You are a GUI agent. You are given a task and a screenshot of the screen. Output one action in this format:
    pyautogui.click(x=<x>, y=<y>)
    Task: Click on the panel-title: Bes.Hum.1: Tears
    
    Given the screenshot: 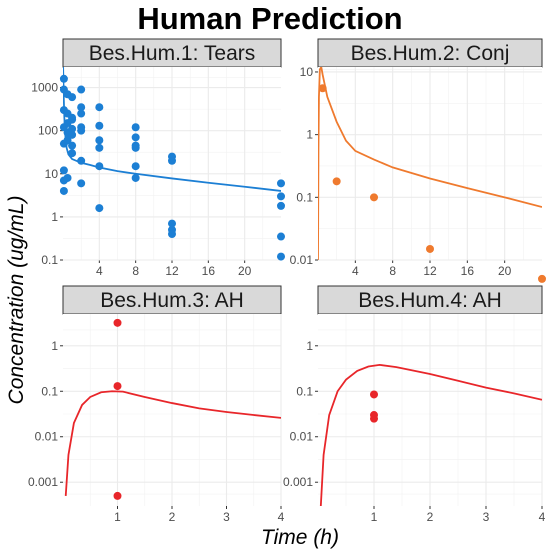 What is the action you would take?
    pyautogui.click(x=172, y=53)
    